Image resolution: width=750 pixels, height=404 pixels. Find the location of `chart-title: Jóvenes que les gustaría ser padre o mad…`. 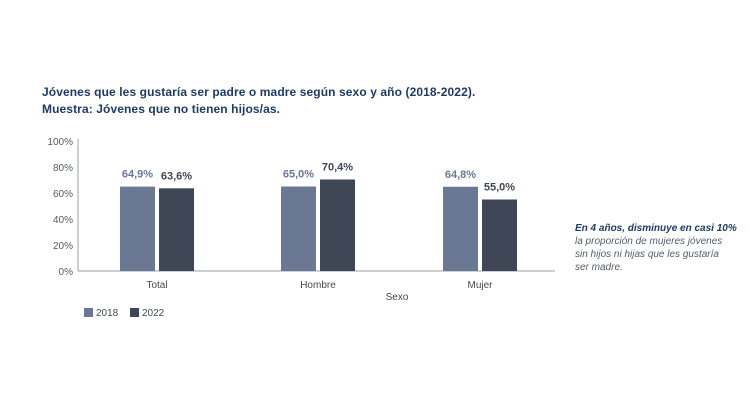

chart-title: Jóvenes que les gustaría ser padre o mad… is located at coordinates (258, 101).